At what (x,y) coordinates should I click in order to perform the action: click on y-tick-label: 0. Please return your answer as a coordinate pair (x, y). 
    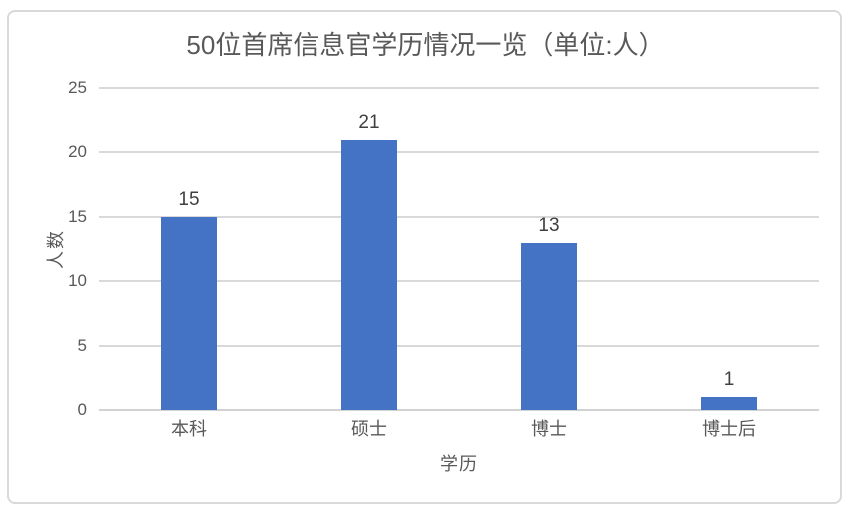
    Looking at the image, I should click on (82, 409).